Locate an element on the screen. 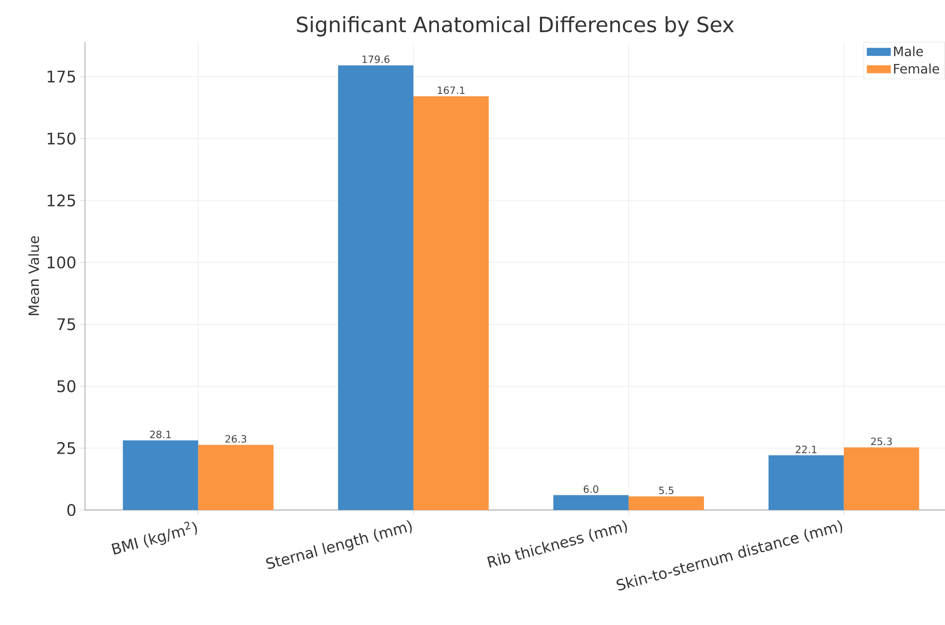 The height and width of the screenshot is (625, 945). y-tick-label: 50 is located at coordinates (66, 386).